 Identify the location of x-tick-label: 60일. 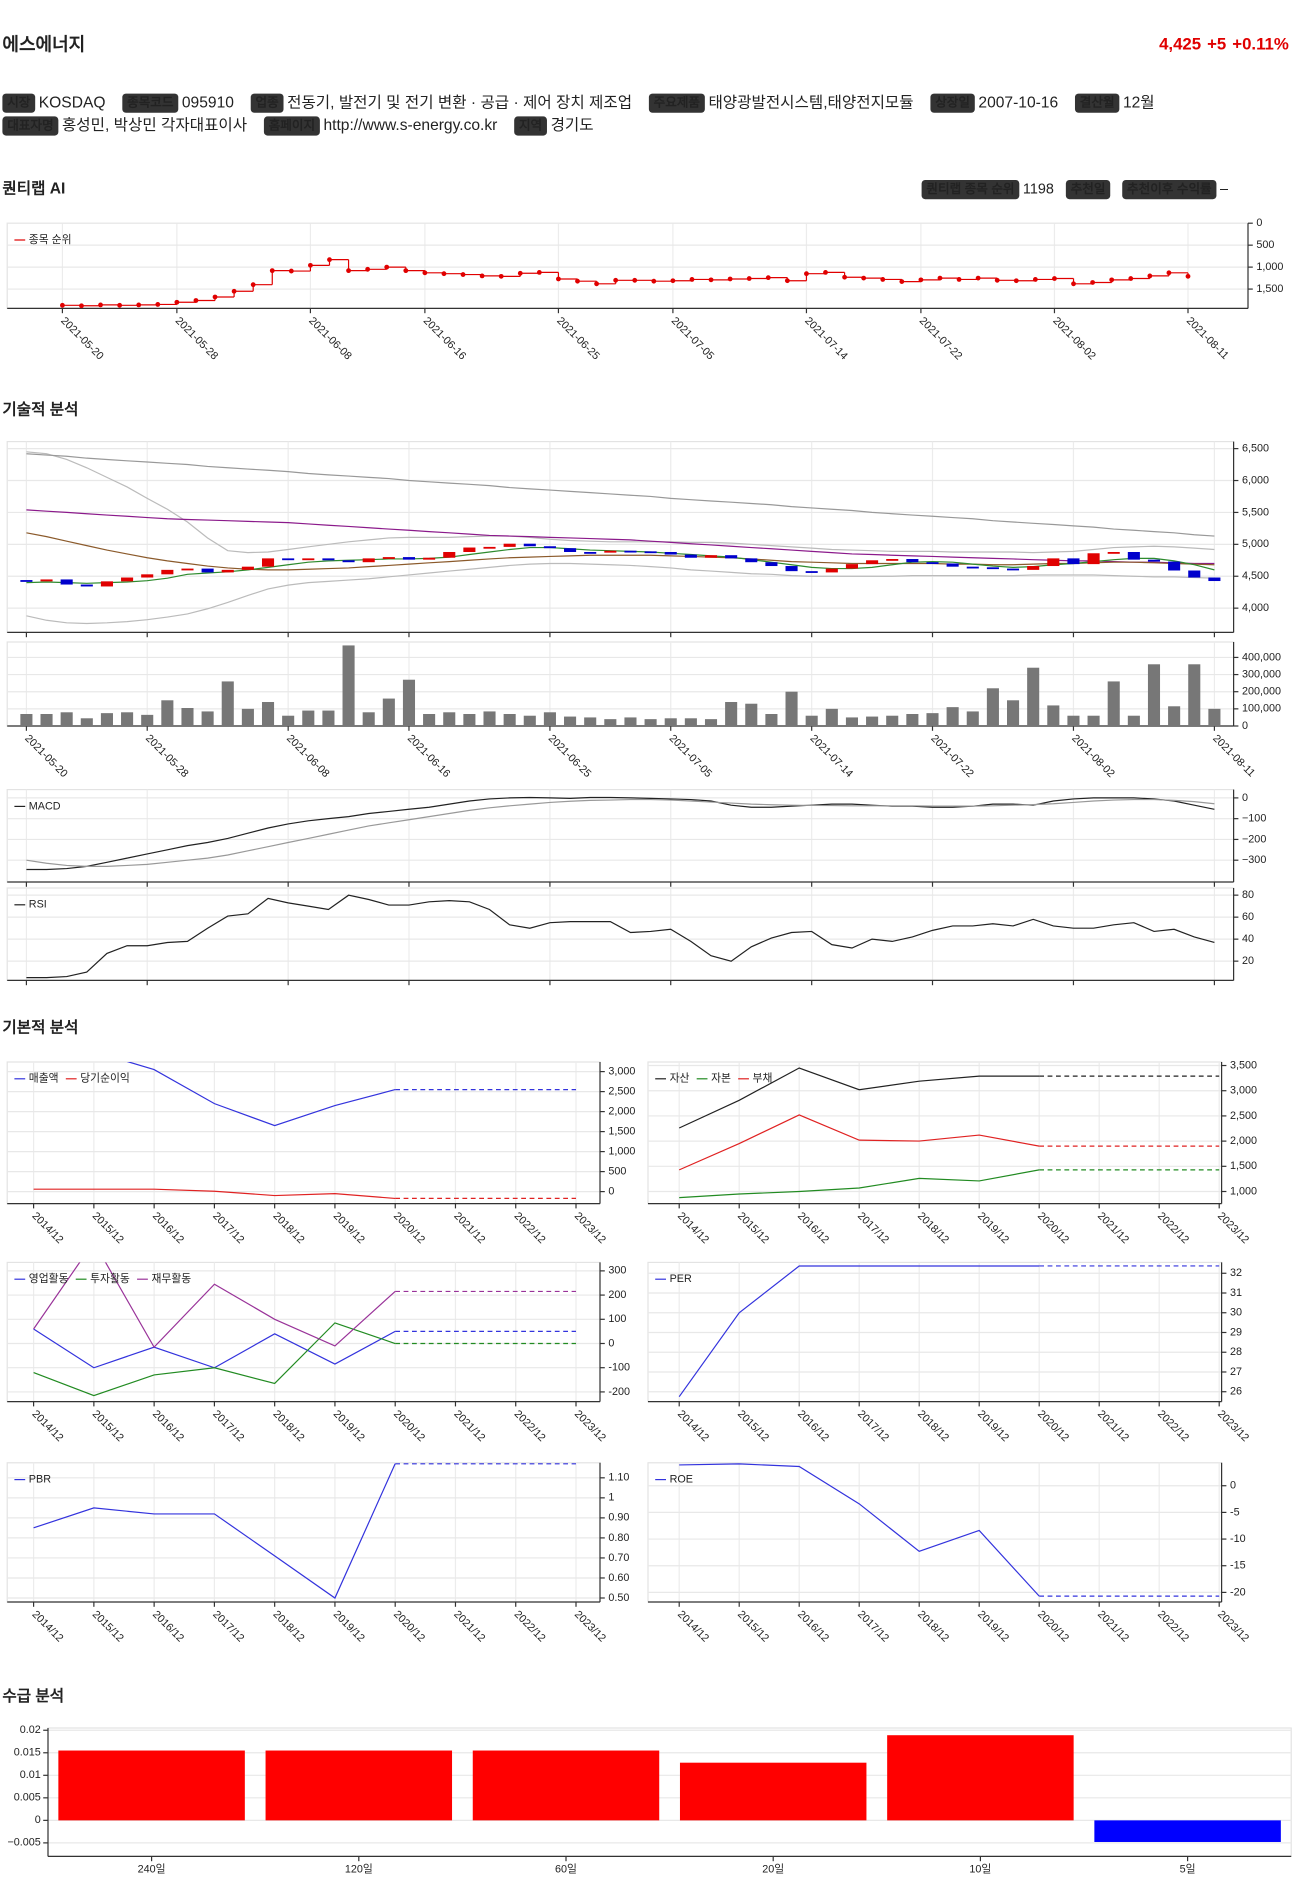
(566, 1868).